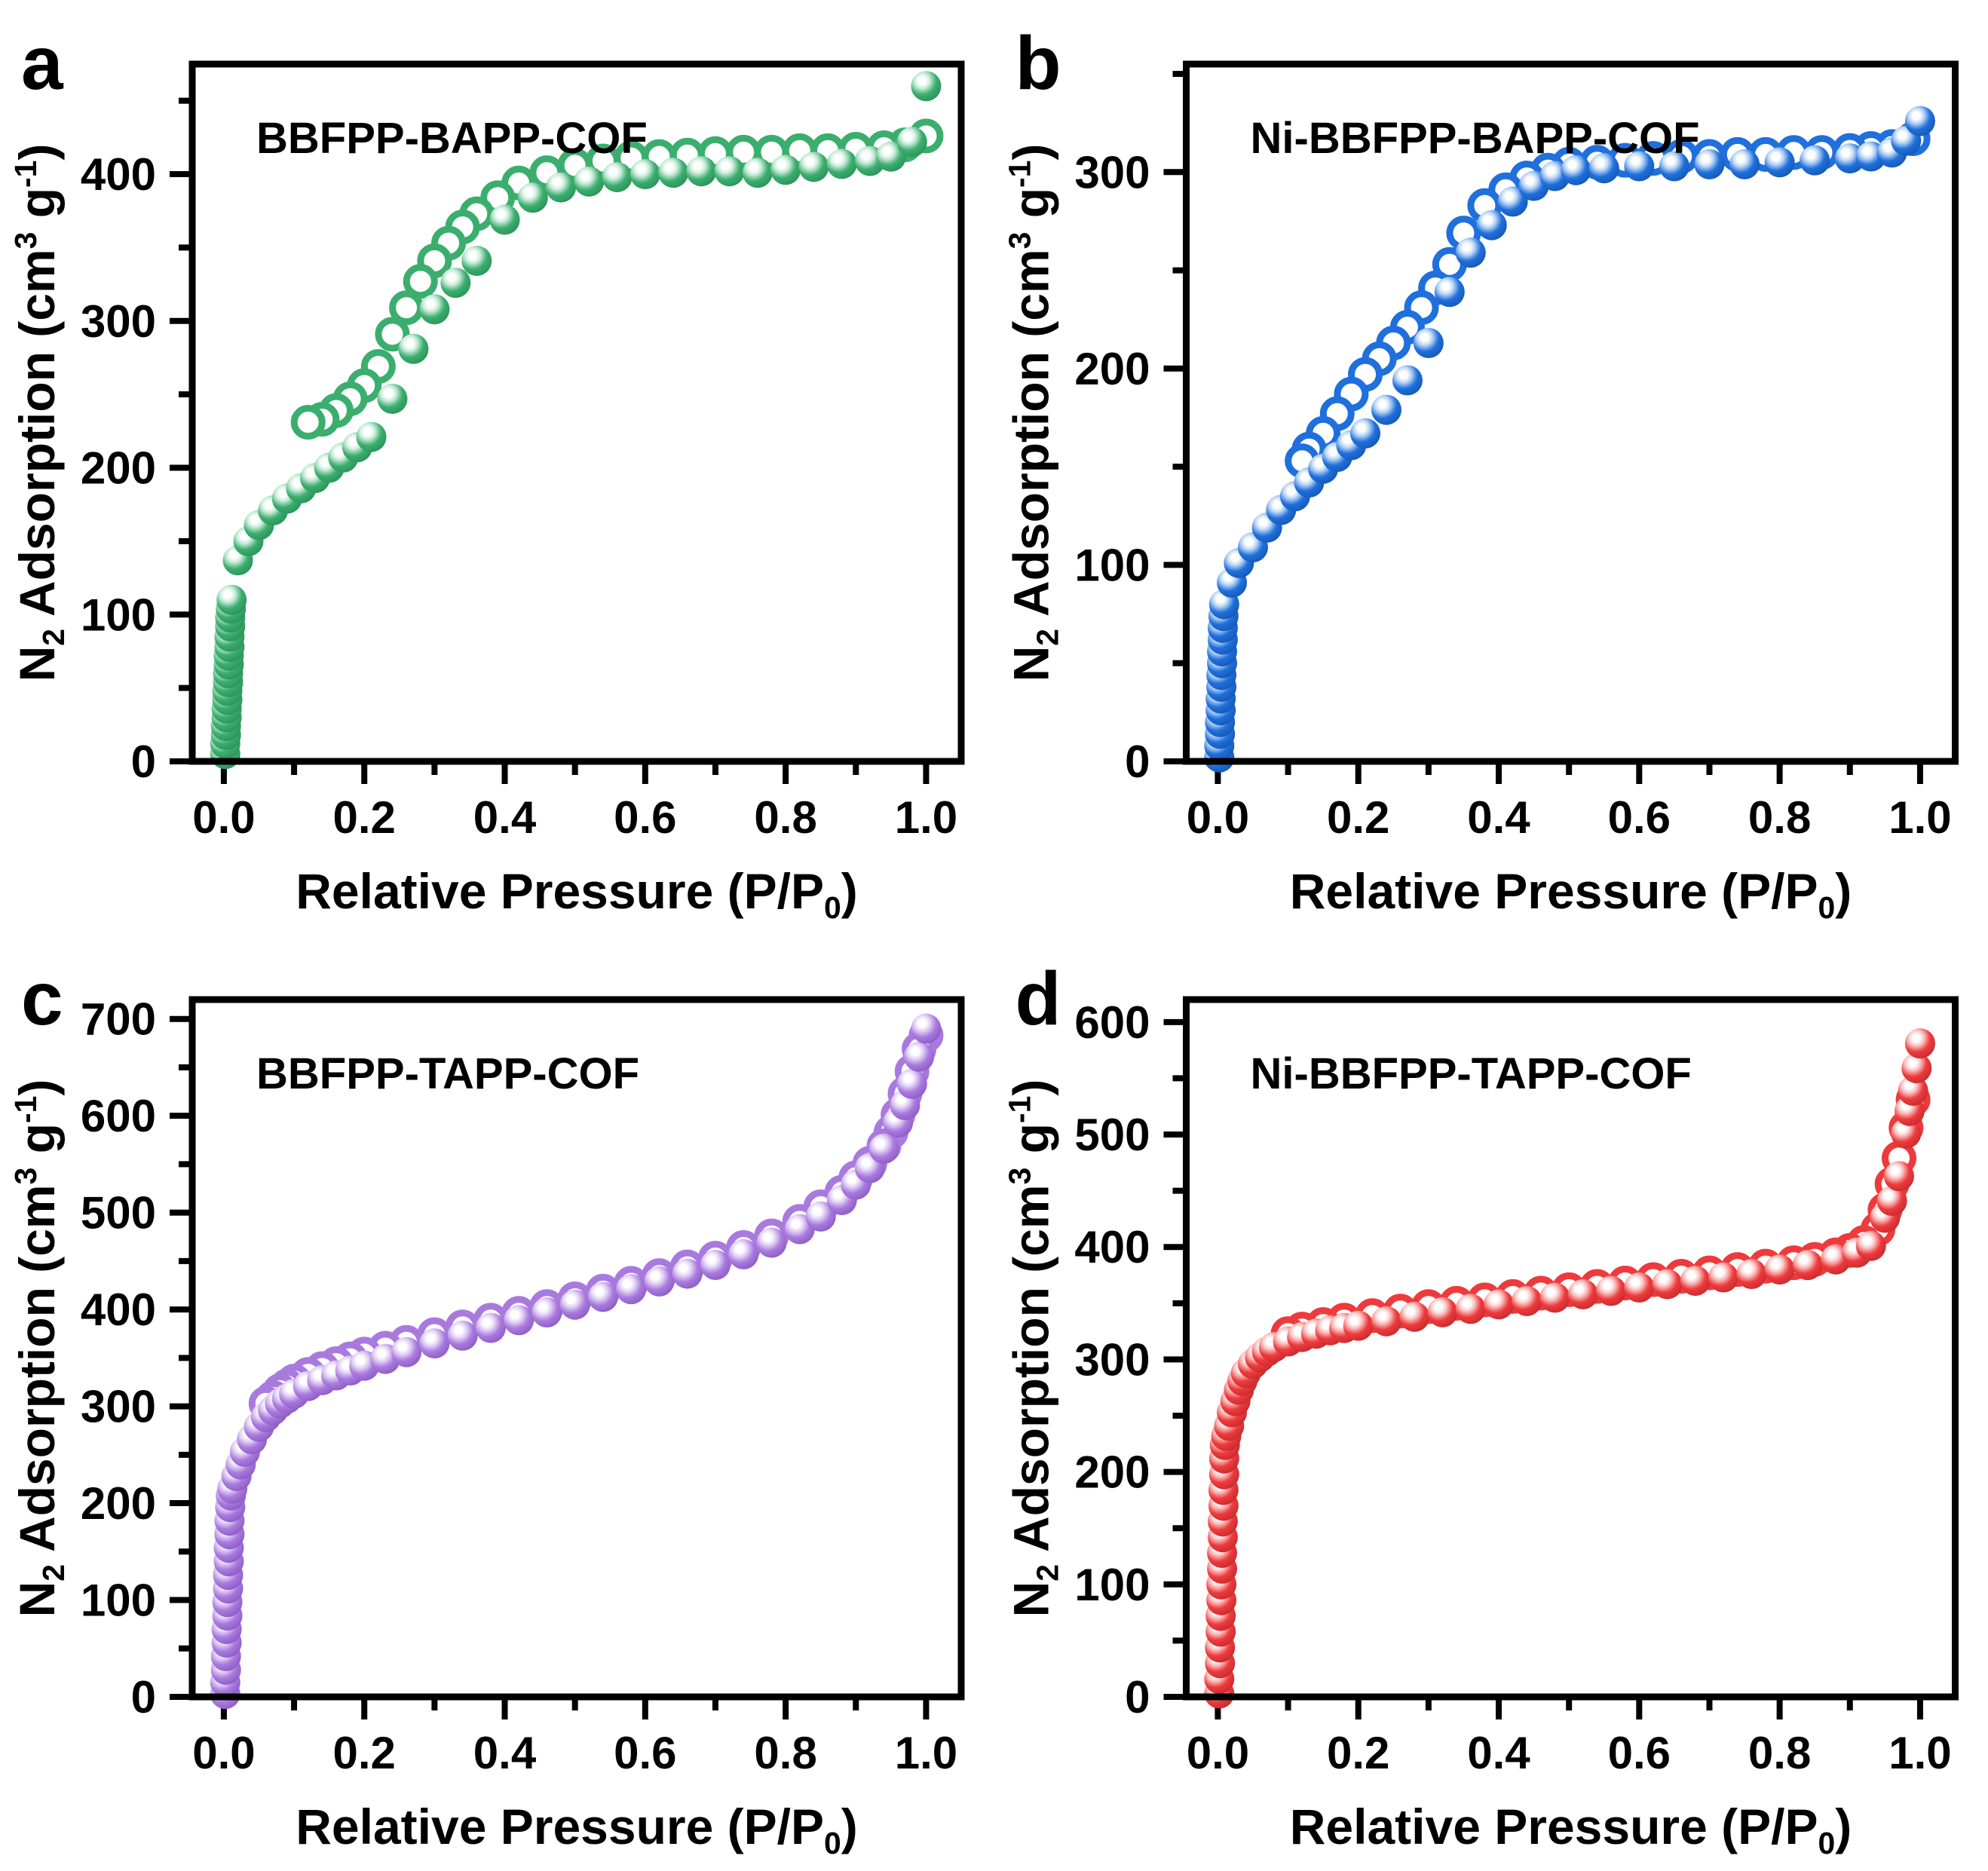 The width and height of the screenshot is (1988, 1871). I want to click on y-tick-label: 200, so click(119, 1503).